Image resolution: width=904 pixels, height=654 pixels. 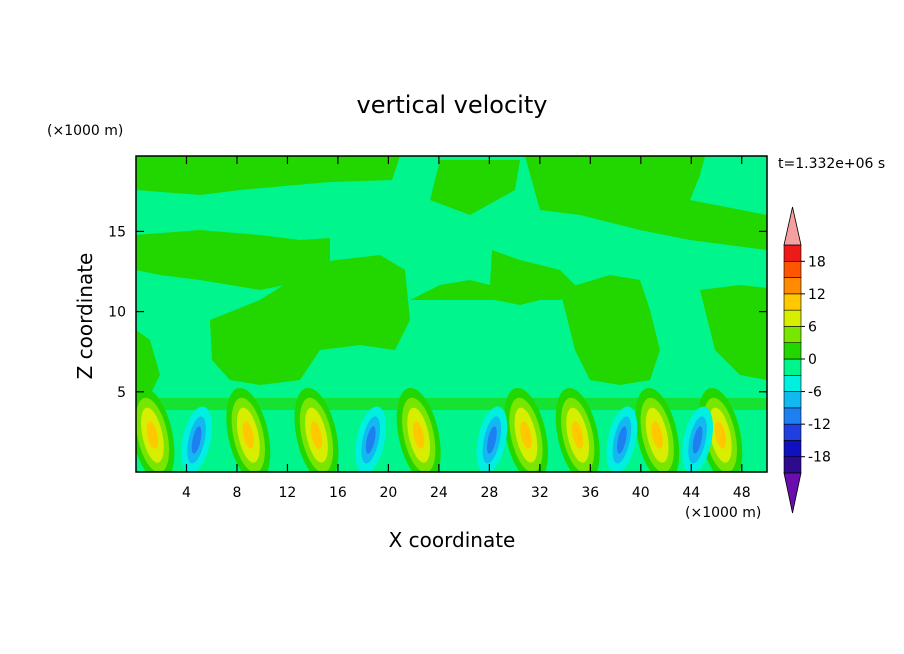 What do you see at coordinates (815, 393) in the screenshot?
I see `colorbar-tick-label: -6` at bounding box center [815, 393].